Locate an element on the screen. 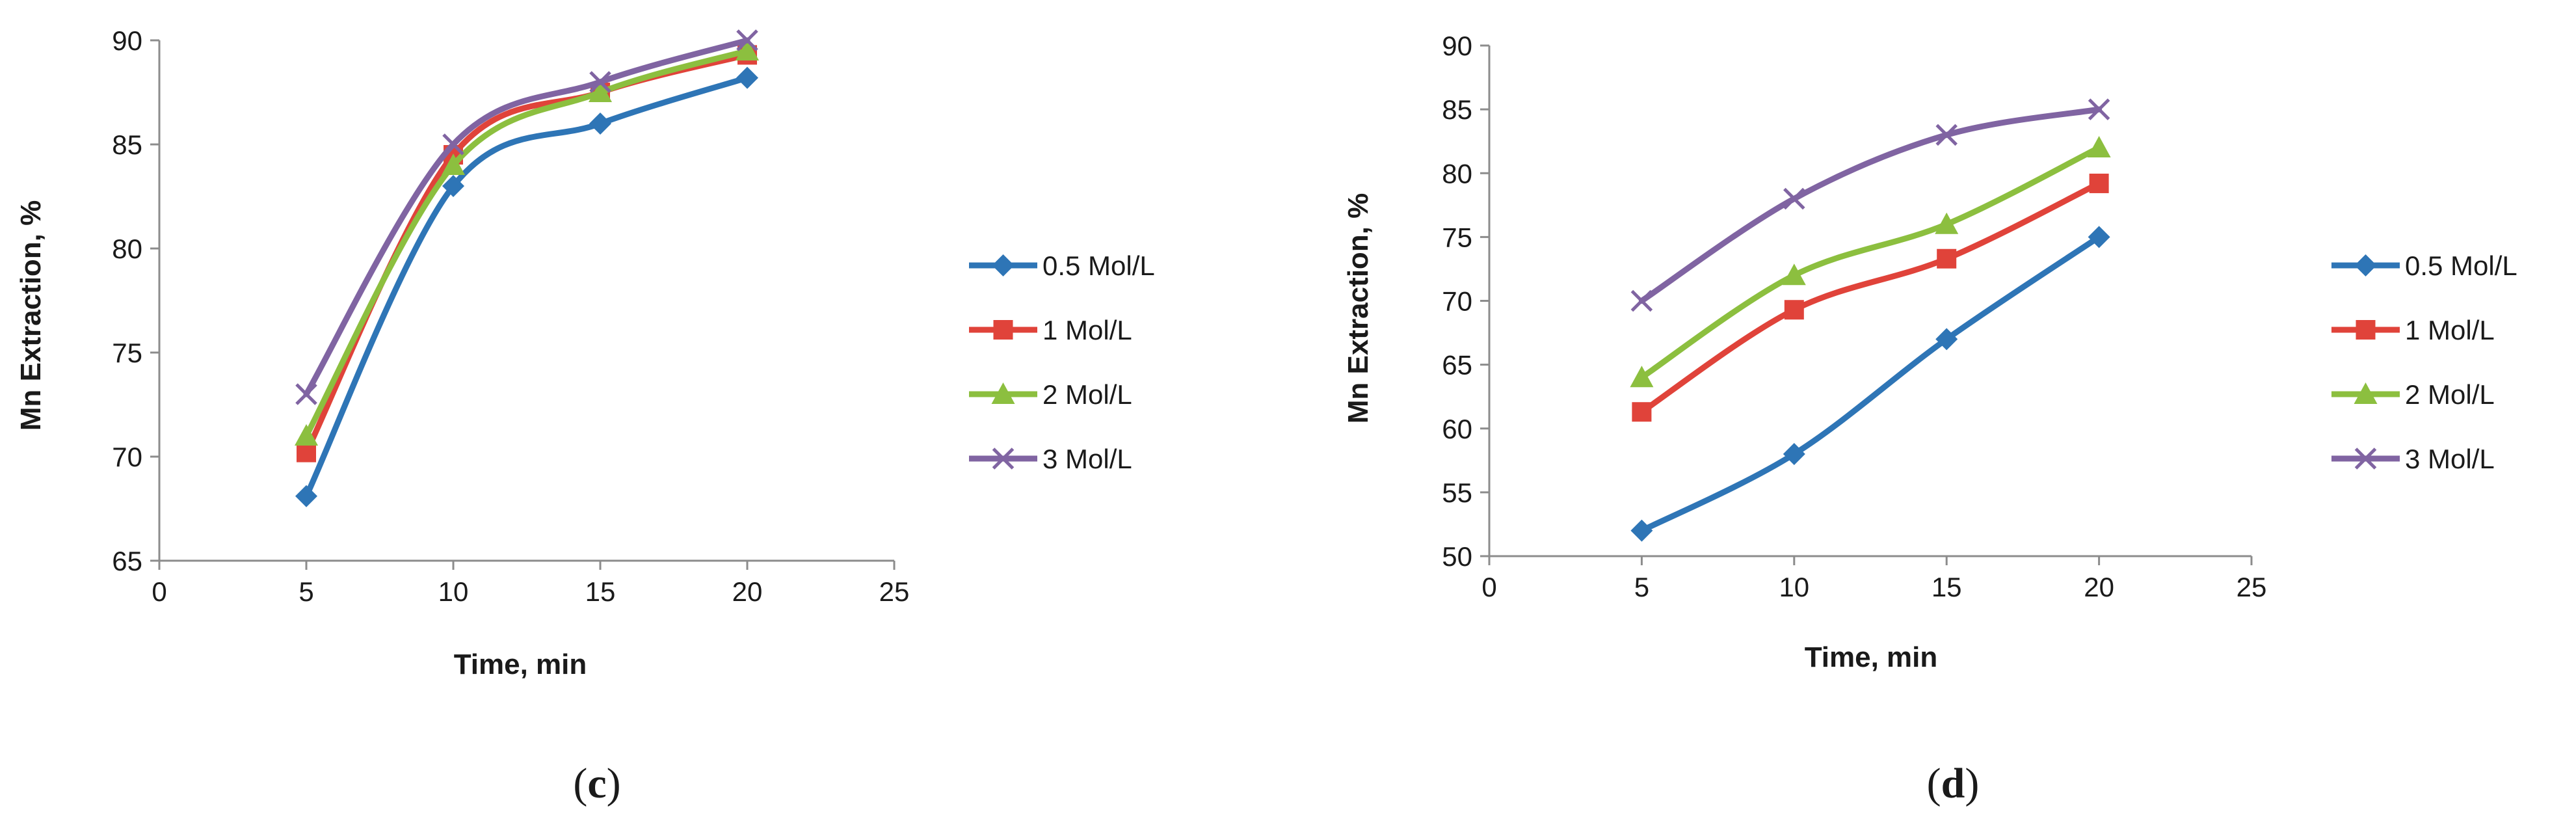  x-axis-title-d: Time, min is located at coordinates (1872, 657).